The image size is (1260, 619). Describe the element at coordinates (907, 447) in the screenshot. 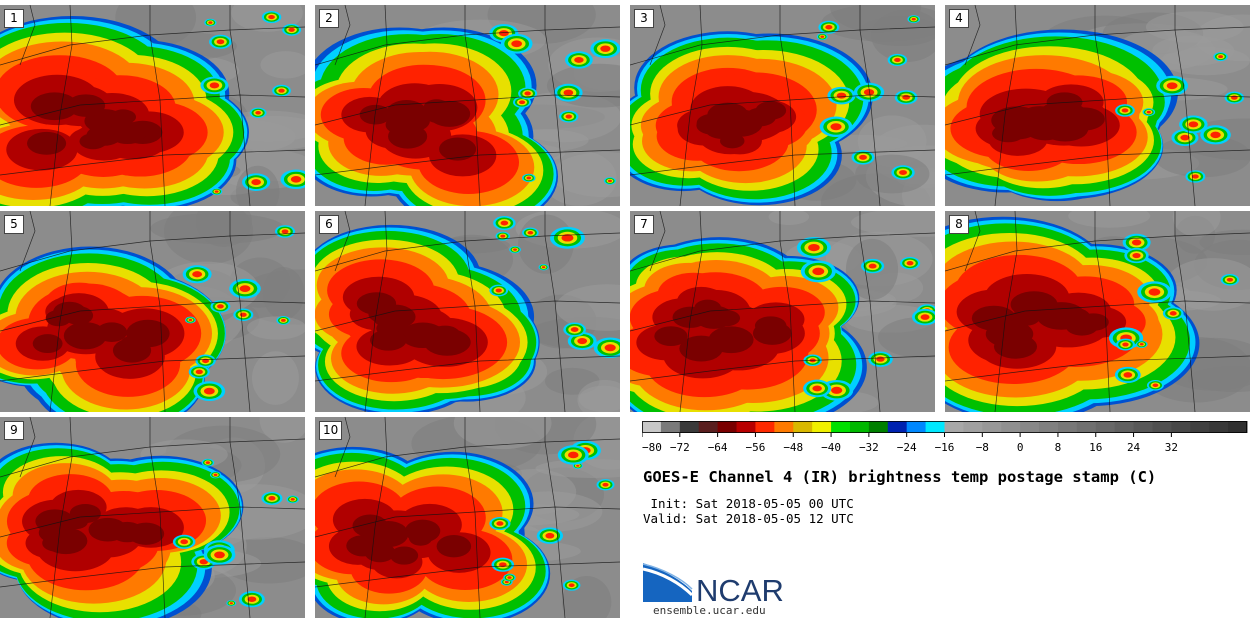

I see `colorbar-tick-label: −24` at that location.